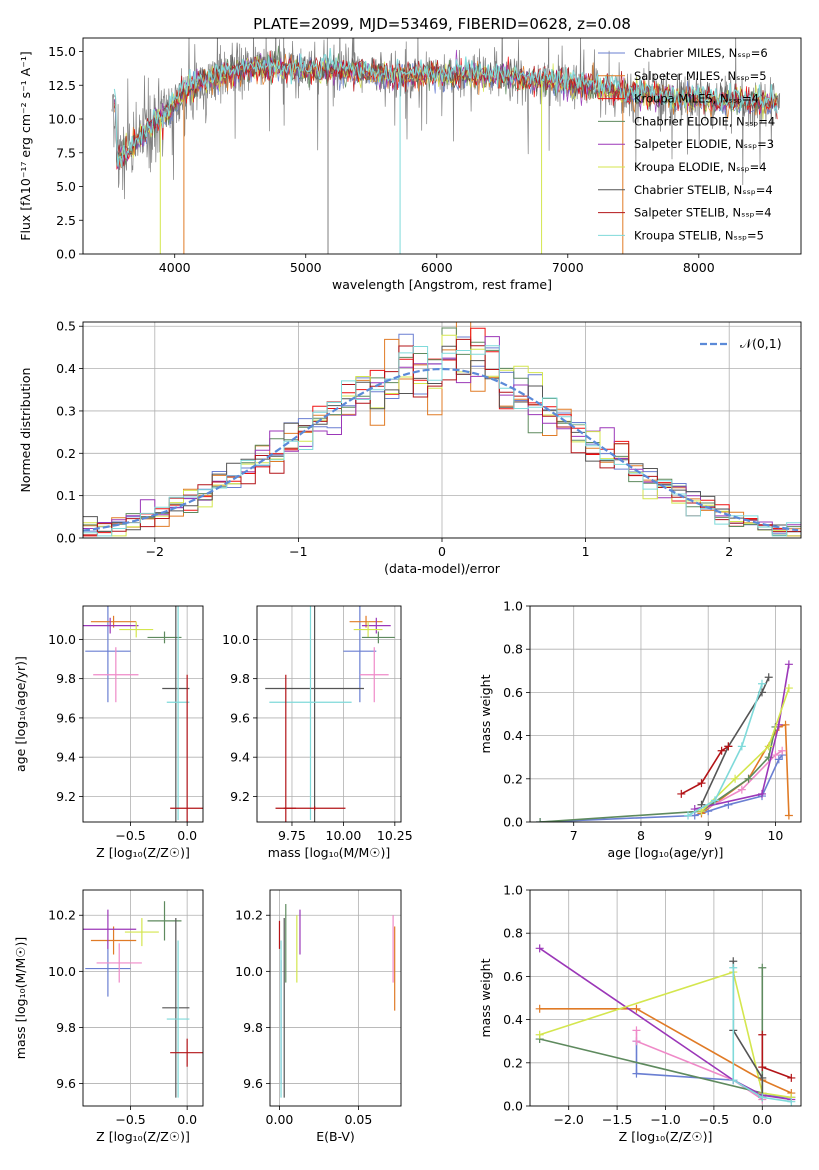 The height and width of the screenshot is (1170, 819). Describe the element at coordinates (513, 692) in the screenshot. I see `y-tick-label: 0.6` at that location.